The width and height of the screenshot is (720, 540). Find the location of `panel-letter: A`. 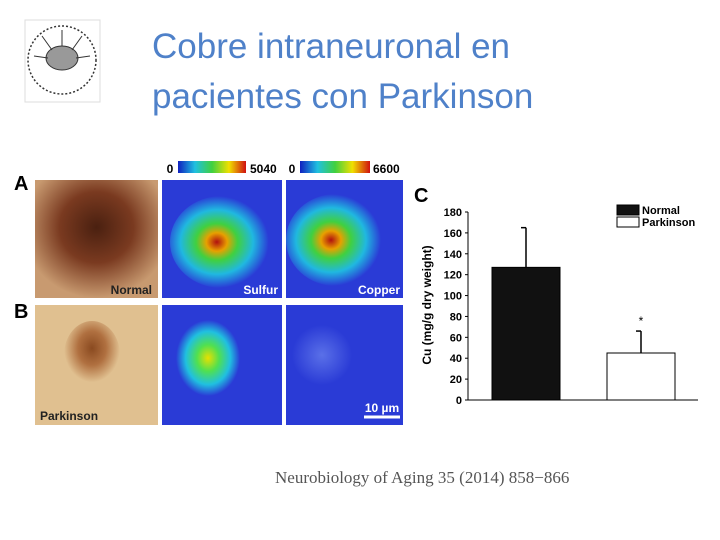

panel-letter: A is located at coordinates (21, 184).